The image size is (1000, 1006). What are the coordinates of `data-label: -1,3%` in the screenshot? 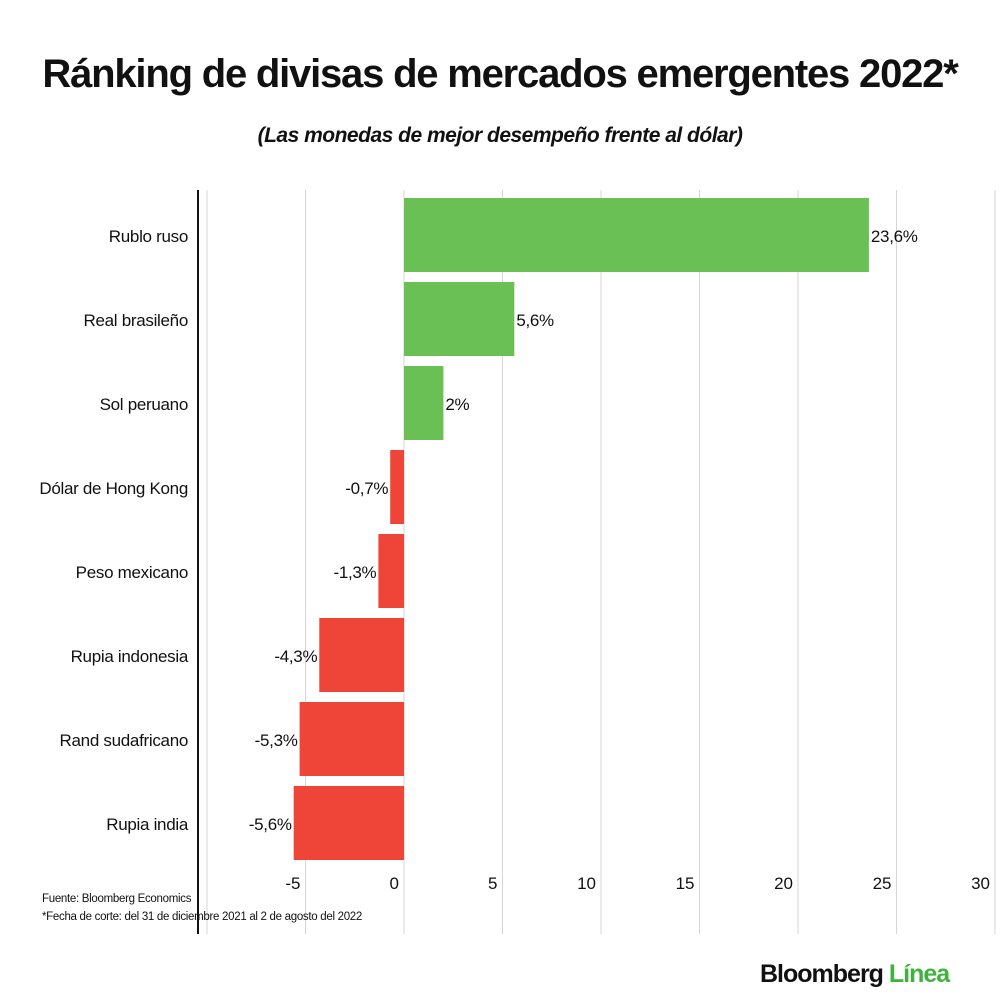 It's located at (354, 572).